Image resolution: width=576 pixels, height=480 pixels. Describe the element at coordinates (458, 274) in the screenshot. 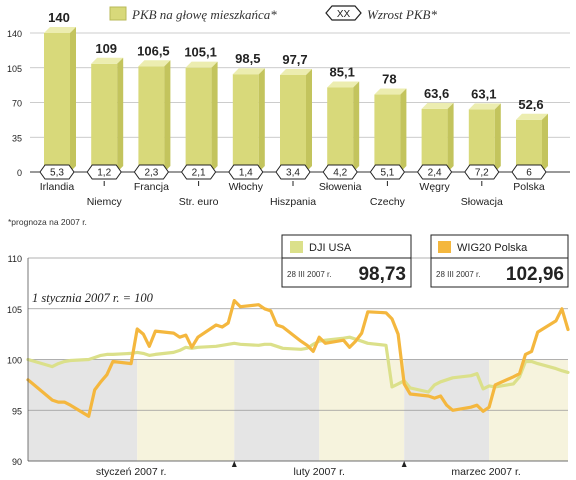

I see `wig20-date: 28 III 2007 r.` at that location.